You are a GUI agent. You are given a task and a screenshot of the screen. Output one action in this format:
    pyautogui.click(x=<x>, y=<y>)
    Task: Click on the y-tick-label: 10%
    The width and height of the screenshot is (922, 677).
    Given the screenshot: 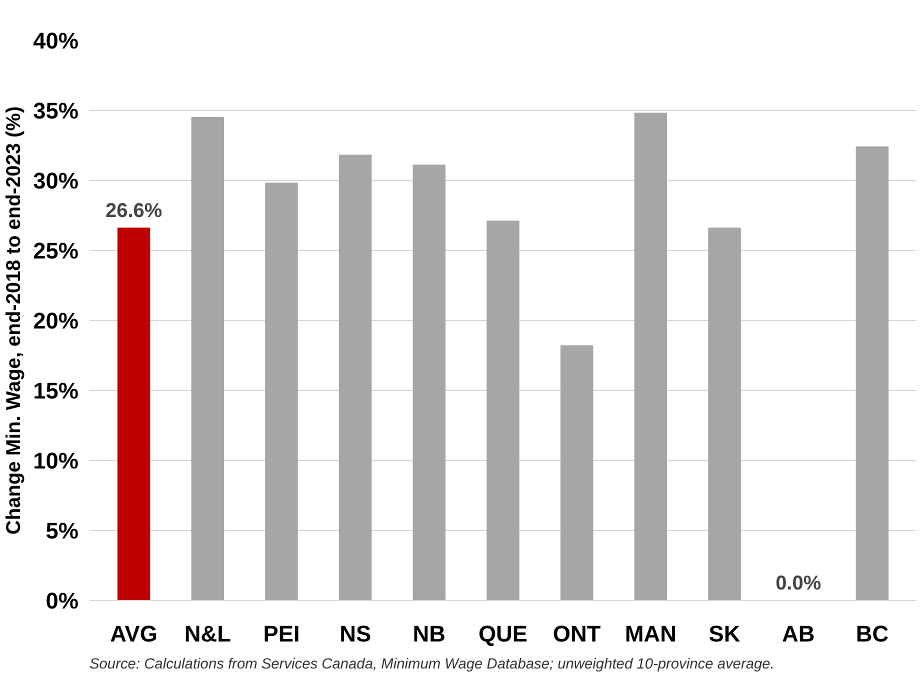 What is the action you would take?
    pyautogui.click(x=56, y=461)
    